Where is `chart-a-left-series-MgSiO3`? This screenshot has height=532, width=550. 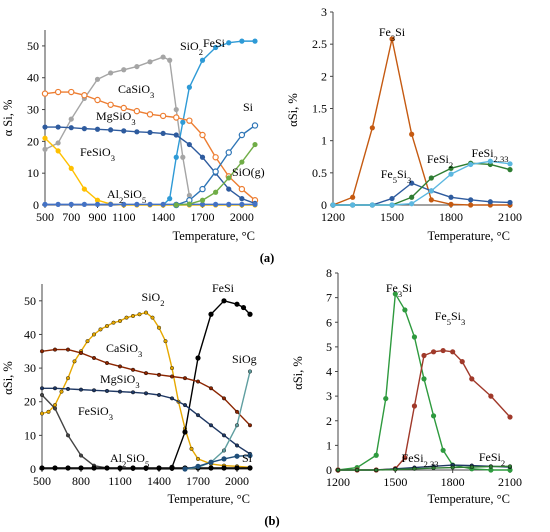 chart-a-left-series-MgSiO3 is located at coordinates (150, 165).